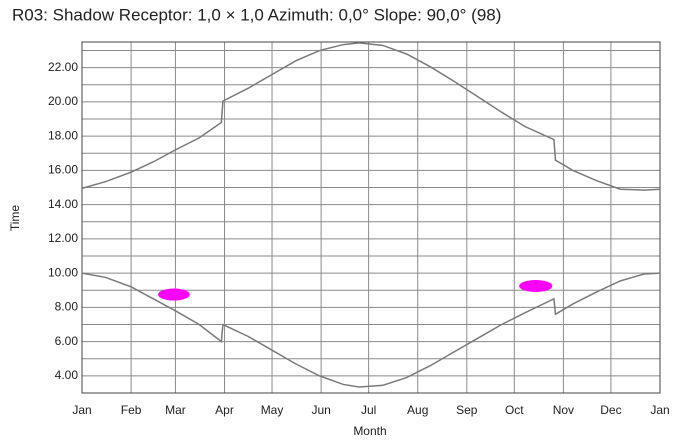  I want to click on y-tick-label: 14.00, so click(63, 204).